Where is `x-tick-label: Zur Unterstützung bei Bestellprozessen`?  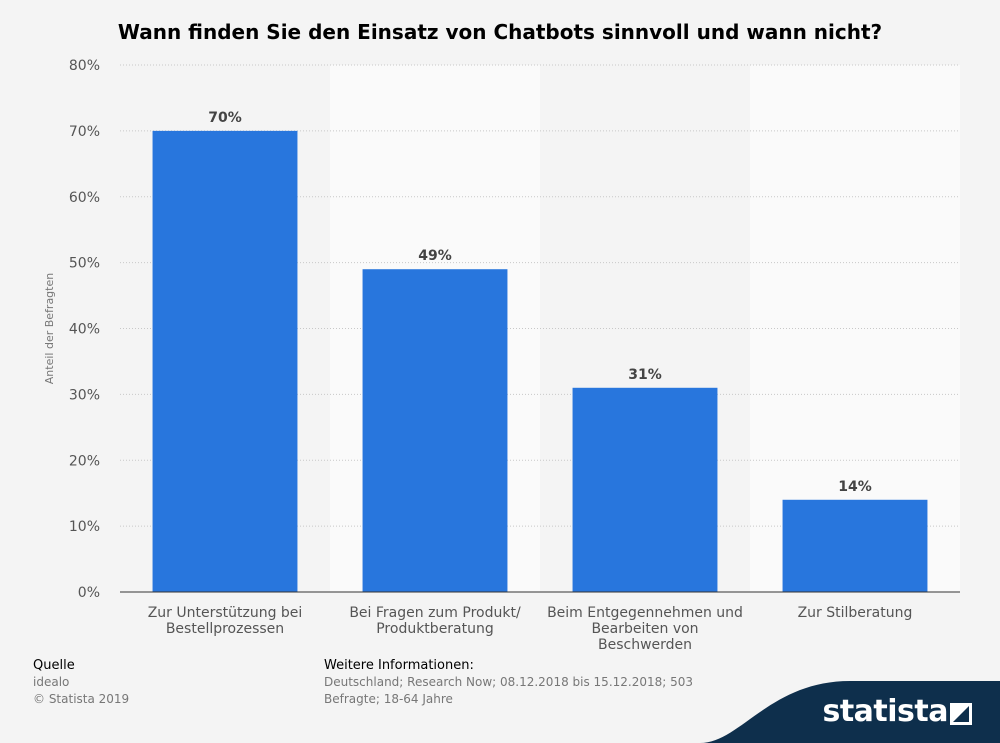 x-tick-label: Zur Unterstützung bei Bestellprozessen is located at coordinates (225, 621).